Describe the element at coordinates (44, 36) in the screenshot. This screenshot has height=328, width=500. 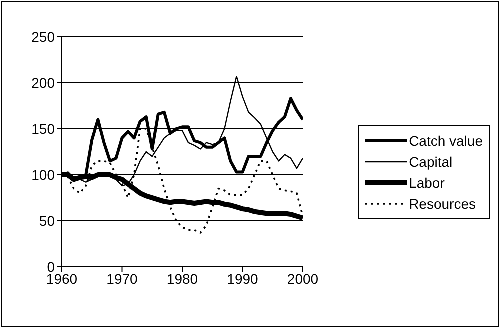
I see `y-tick-label: 250` at that location.